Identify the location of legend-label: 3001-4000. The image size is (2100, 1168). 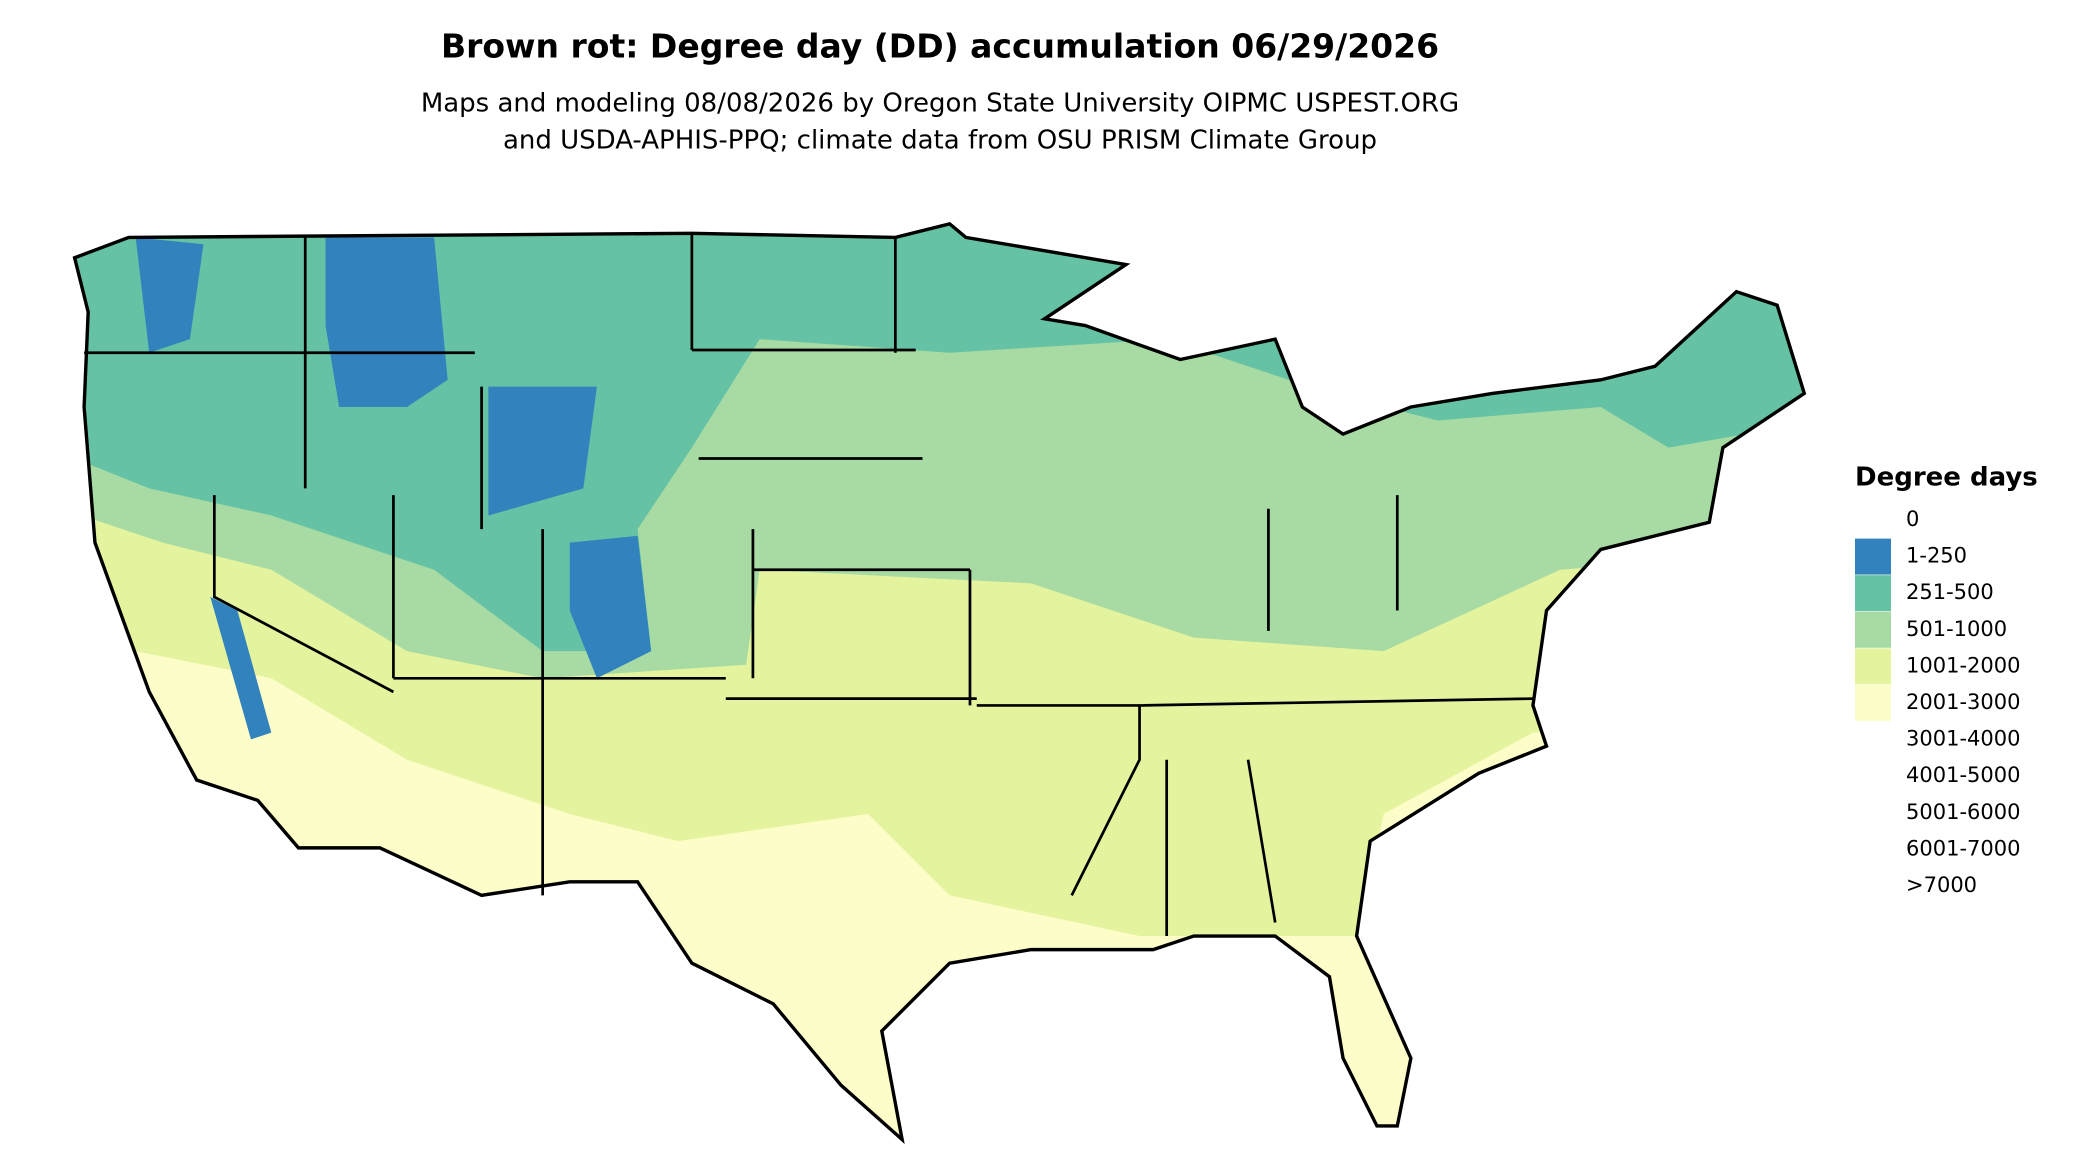
(1963, 739).